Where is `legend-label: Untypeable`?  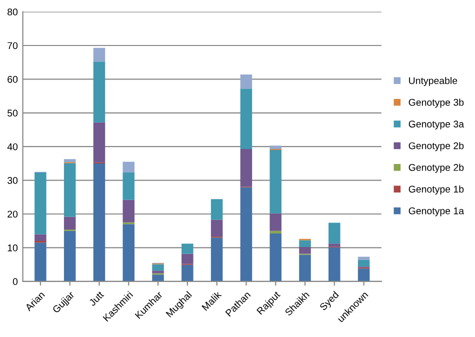
legend-label: Untypeable is located at coordinates (433, 81).